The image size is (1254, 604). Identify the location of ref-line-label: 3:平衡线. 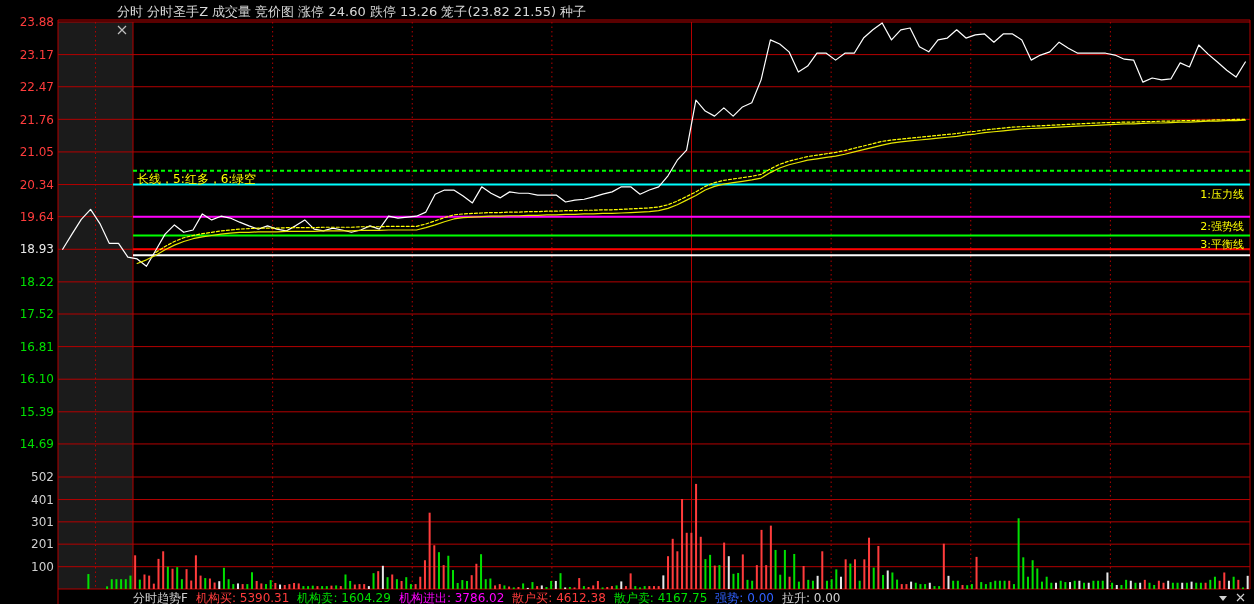
(1222, 245).